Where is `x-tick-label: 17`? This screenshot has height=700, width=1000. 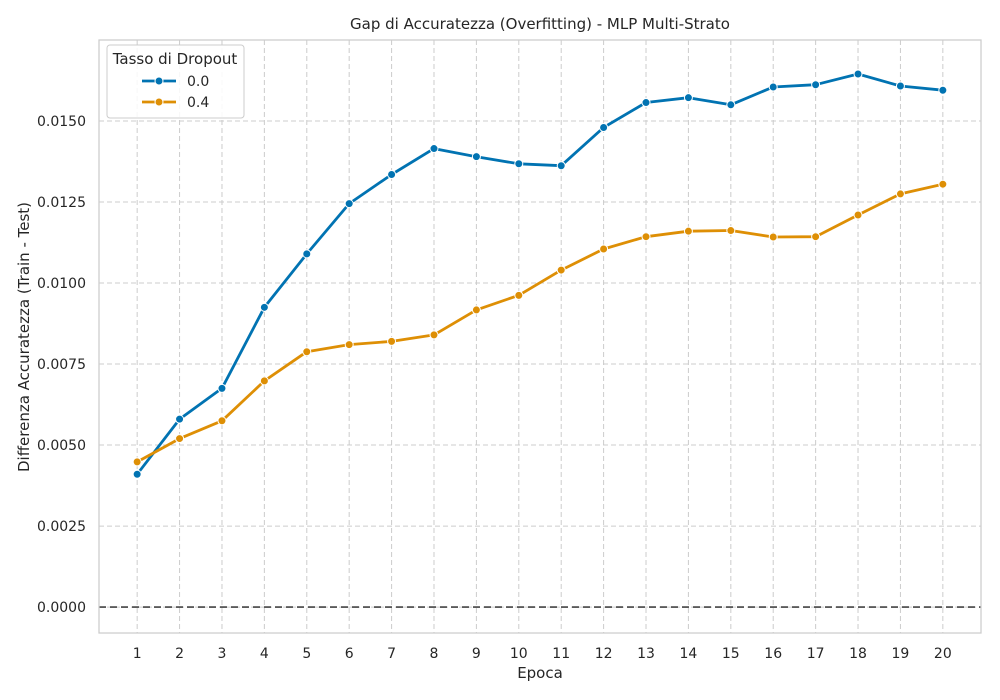
x-tick-label: 17 is located at coordinates (816, 654).